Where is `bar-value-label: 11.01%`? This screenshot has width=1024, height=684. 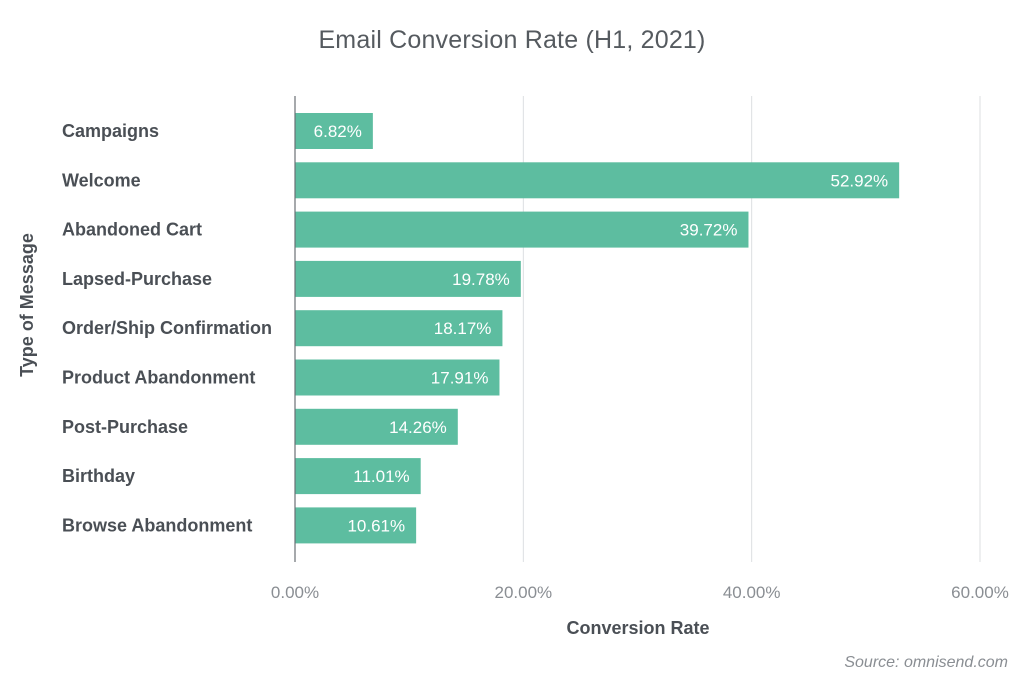 bar-value-label: 11.01% is located at coordinates (381, 476).